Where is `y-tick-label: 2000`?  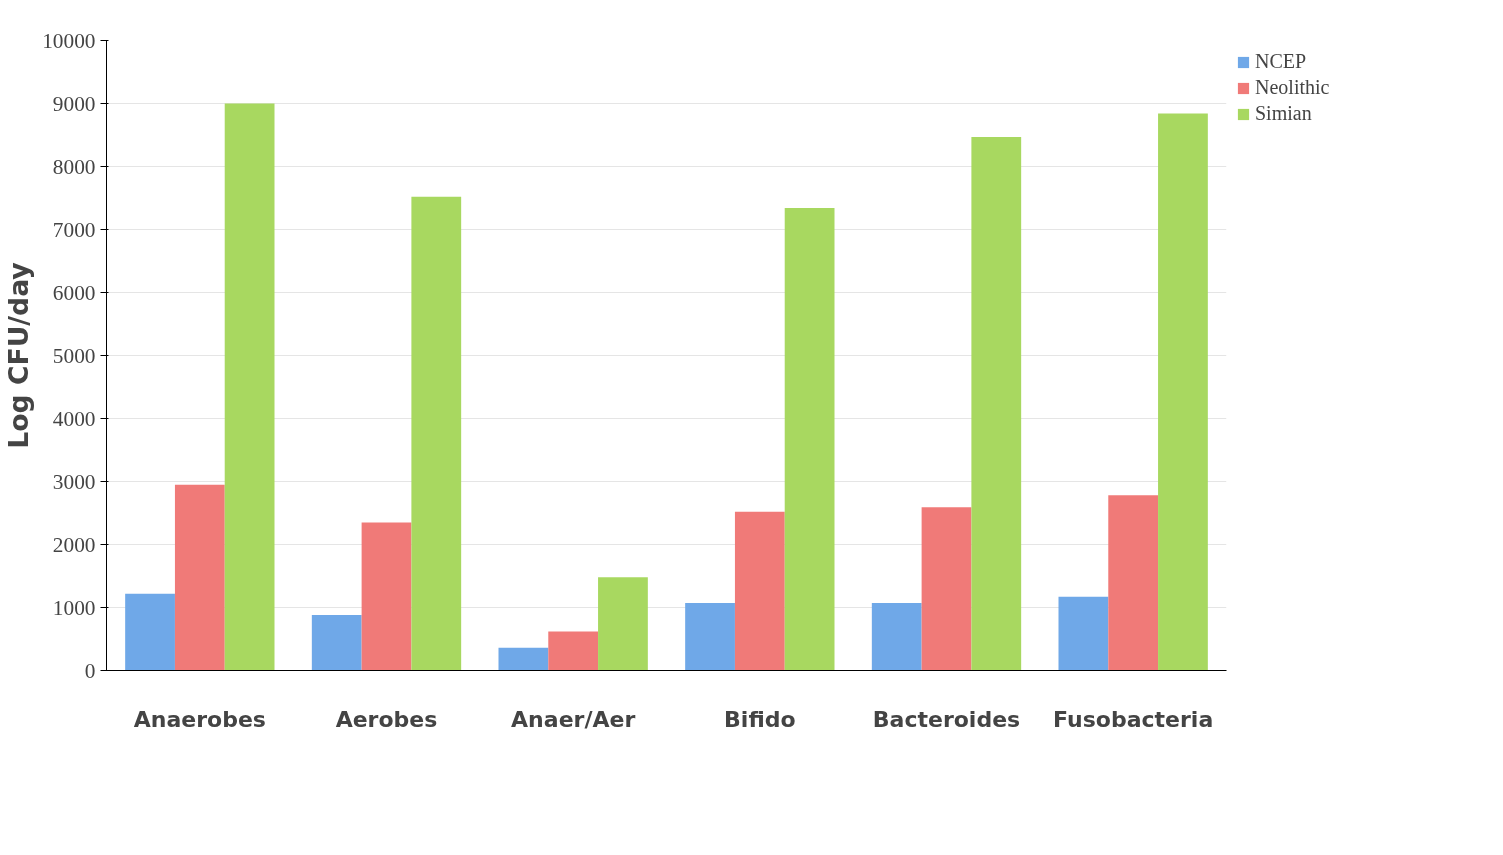 y-tick-label: 2000 is located at coordinates (74, 544).